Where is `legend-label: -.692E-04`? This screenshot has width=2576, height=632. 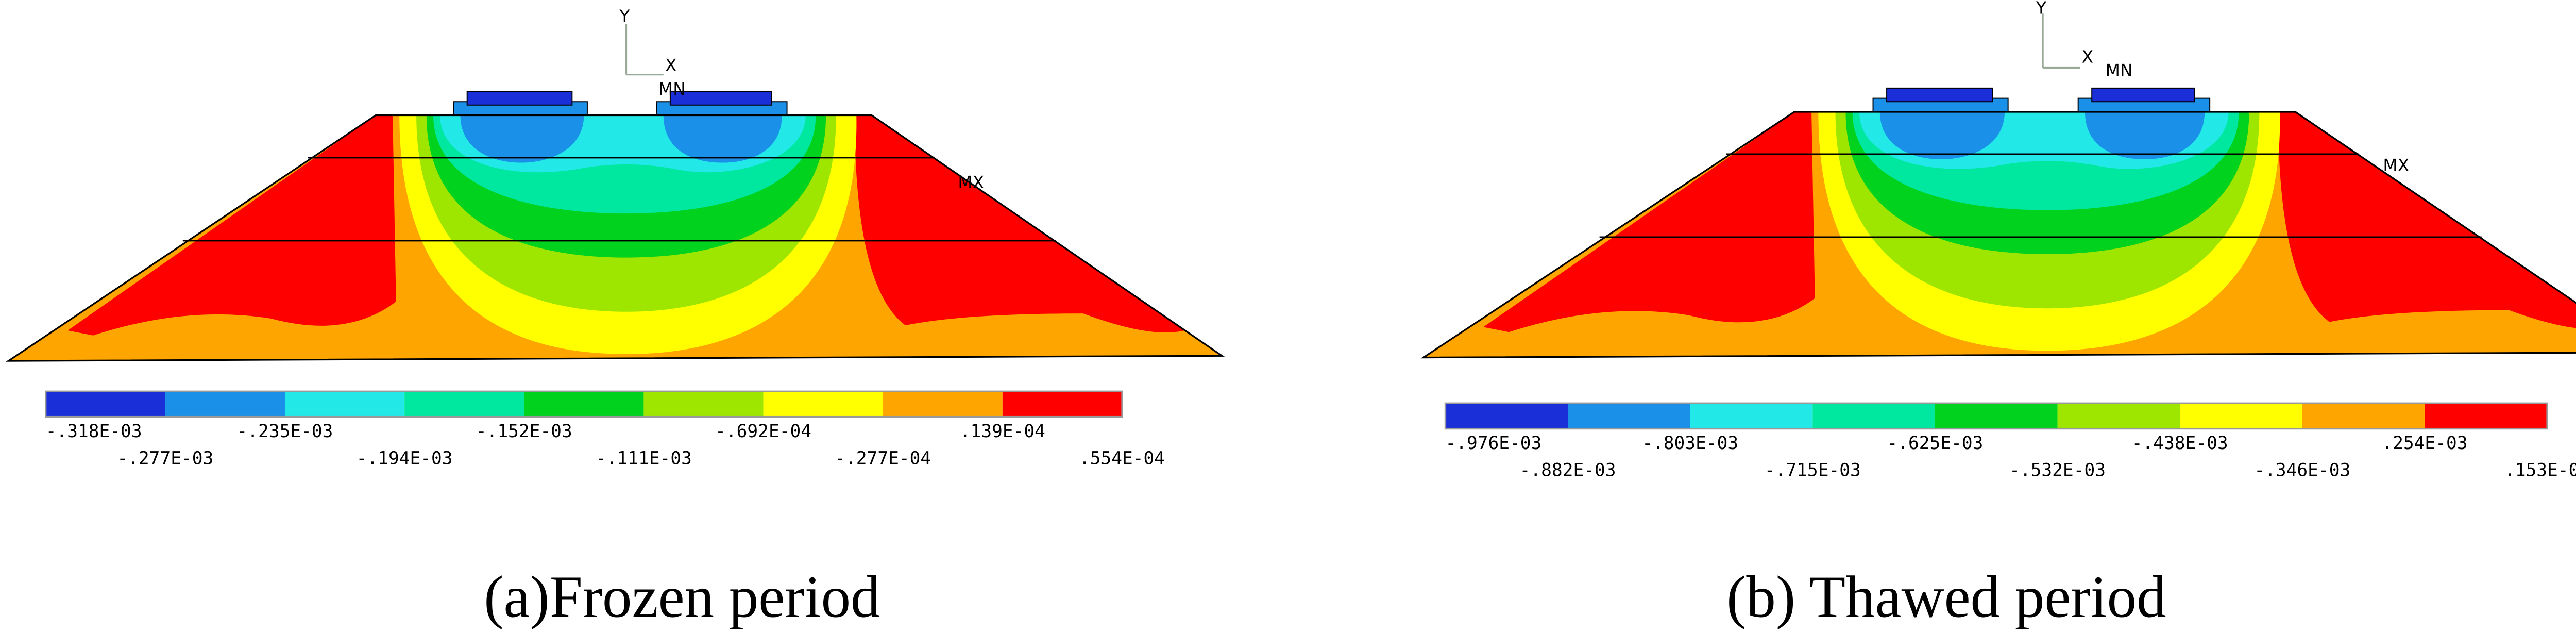 legend-label: -.692E-04 is located at coordinates (763, 431).